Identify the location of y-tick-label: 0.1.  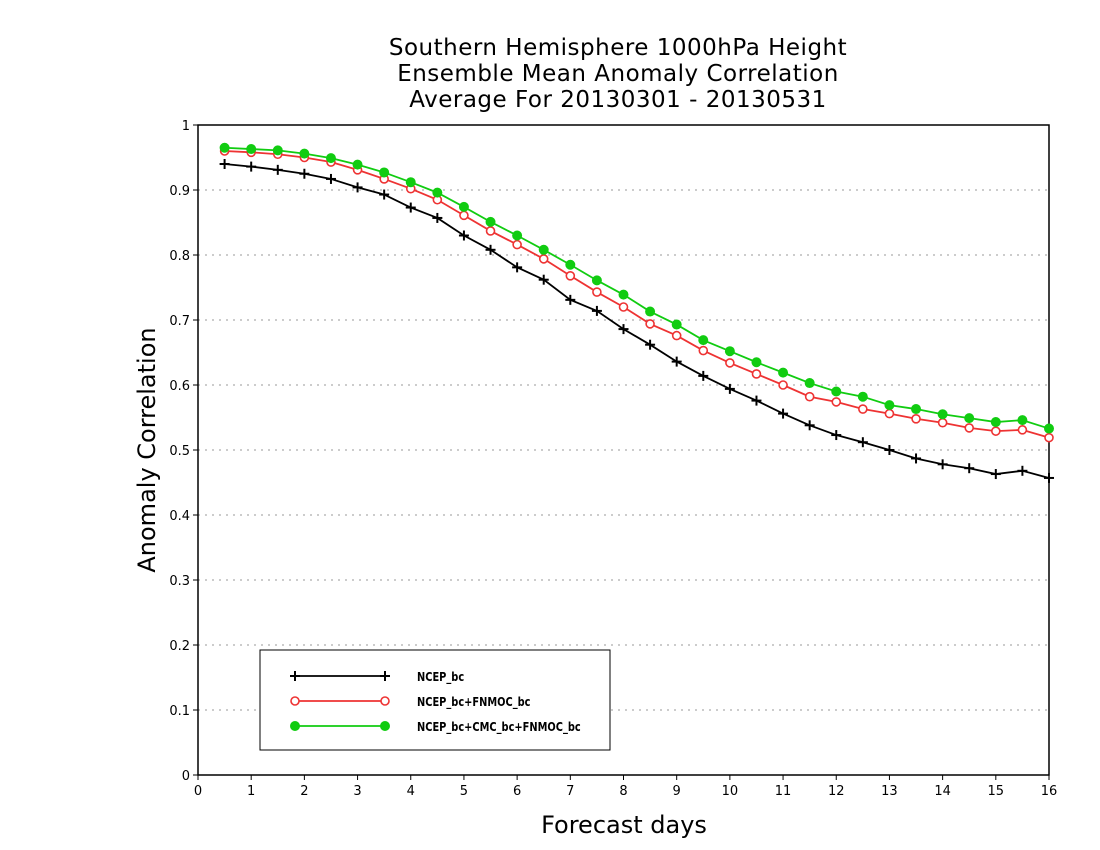
(179, 711).